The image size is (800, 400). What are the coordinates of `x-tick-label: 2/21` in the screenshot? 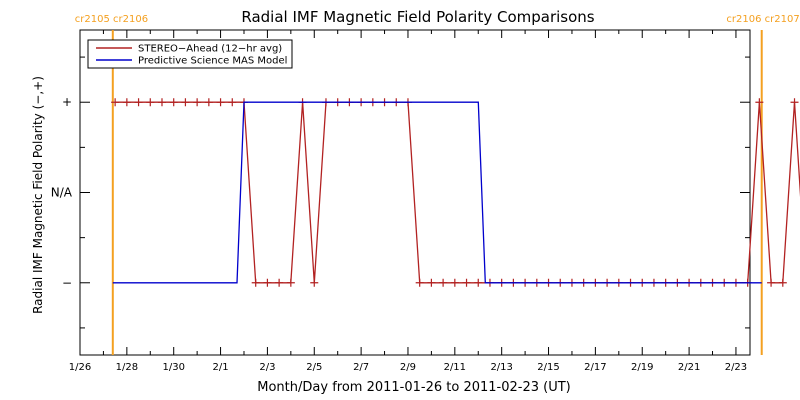 It's located at (689, 367).